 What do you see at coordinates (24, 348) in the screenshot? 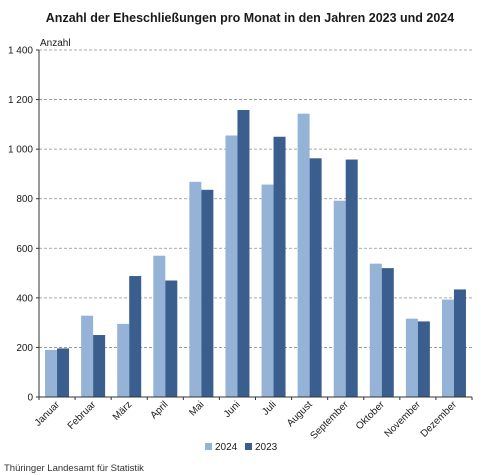
I see `y-tick-label: 200` at bounding box center [24, 348].